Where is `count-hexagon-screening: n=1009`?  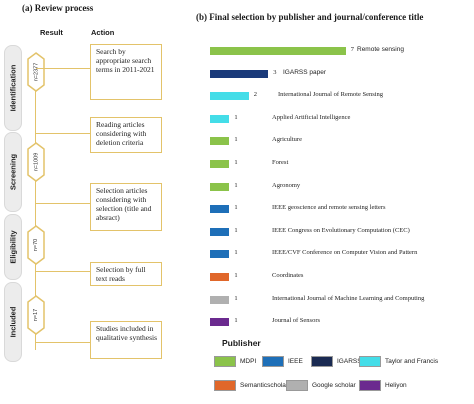 count-hexagon-screening: n=1009 is located at coordinates (36, 162).